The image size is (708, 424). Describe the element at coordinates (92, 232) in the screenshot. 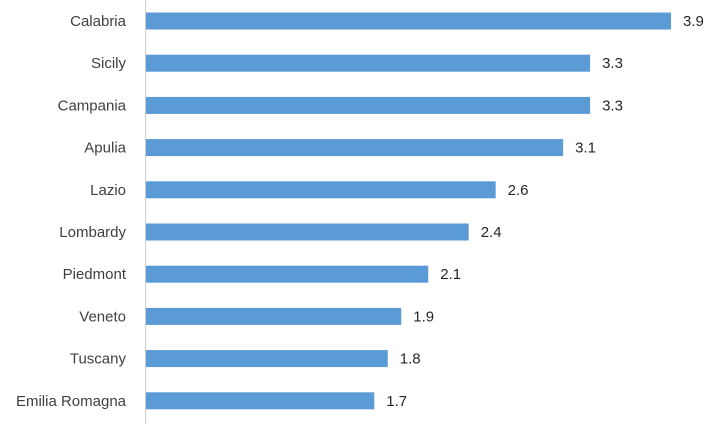

I see `category-label: Lombardy` at that location.